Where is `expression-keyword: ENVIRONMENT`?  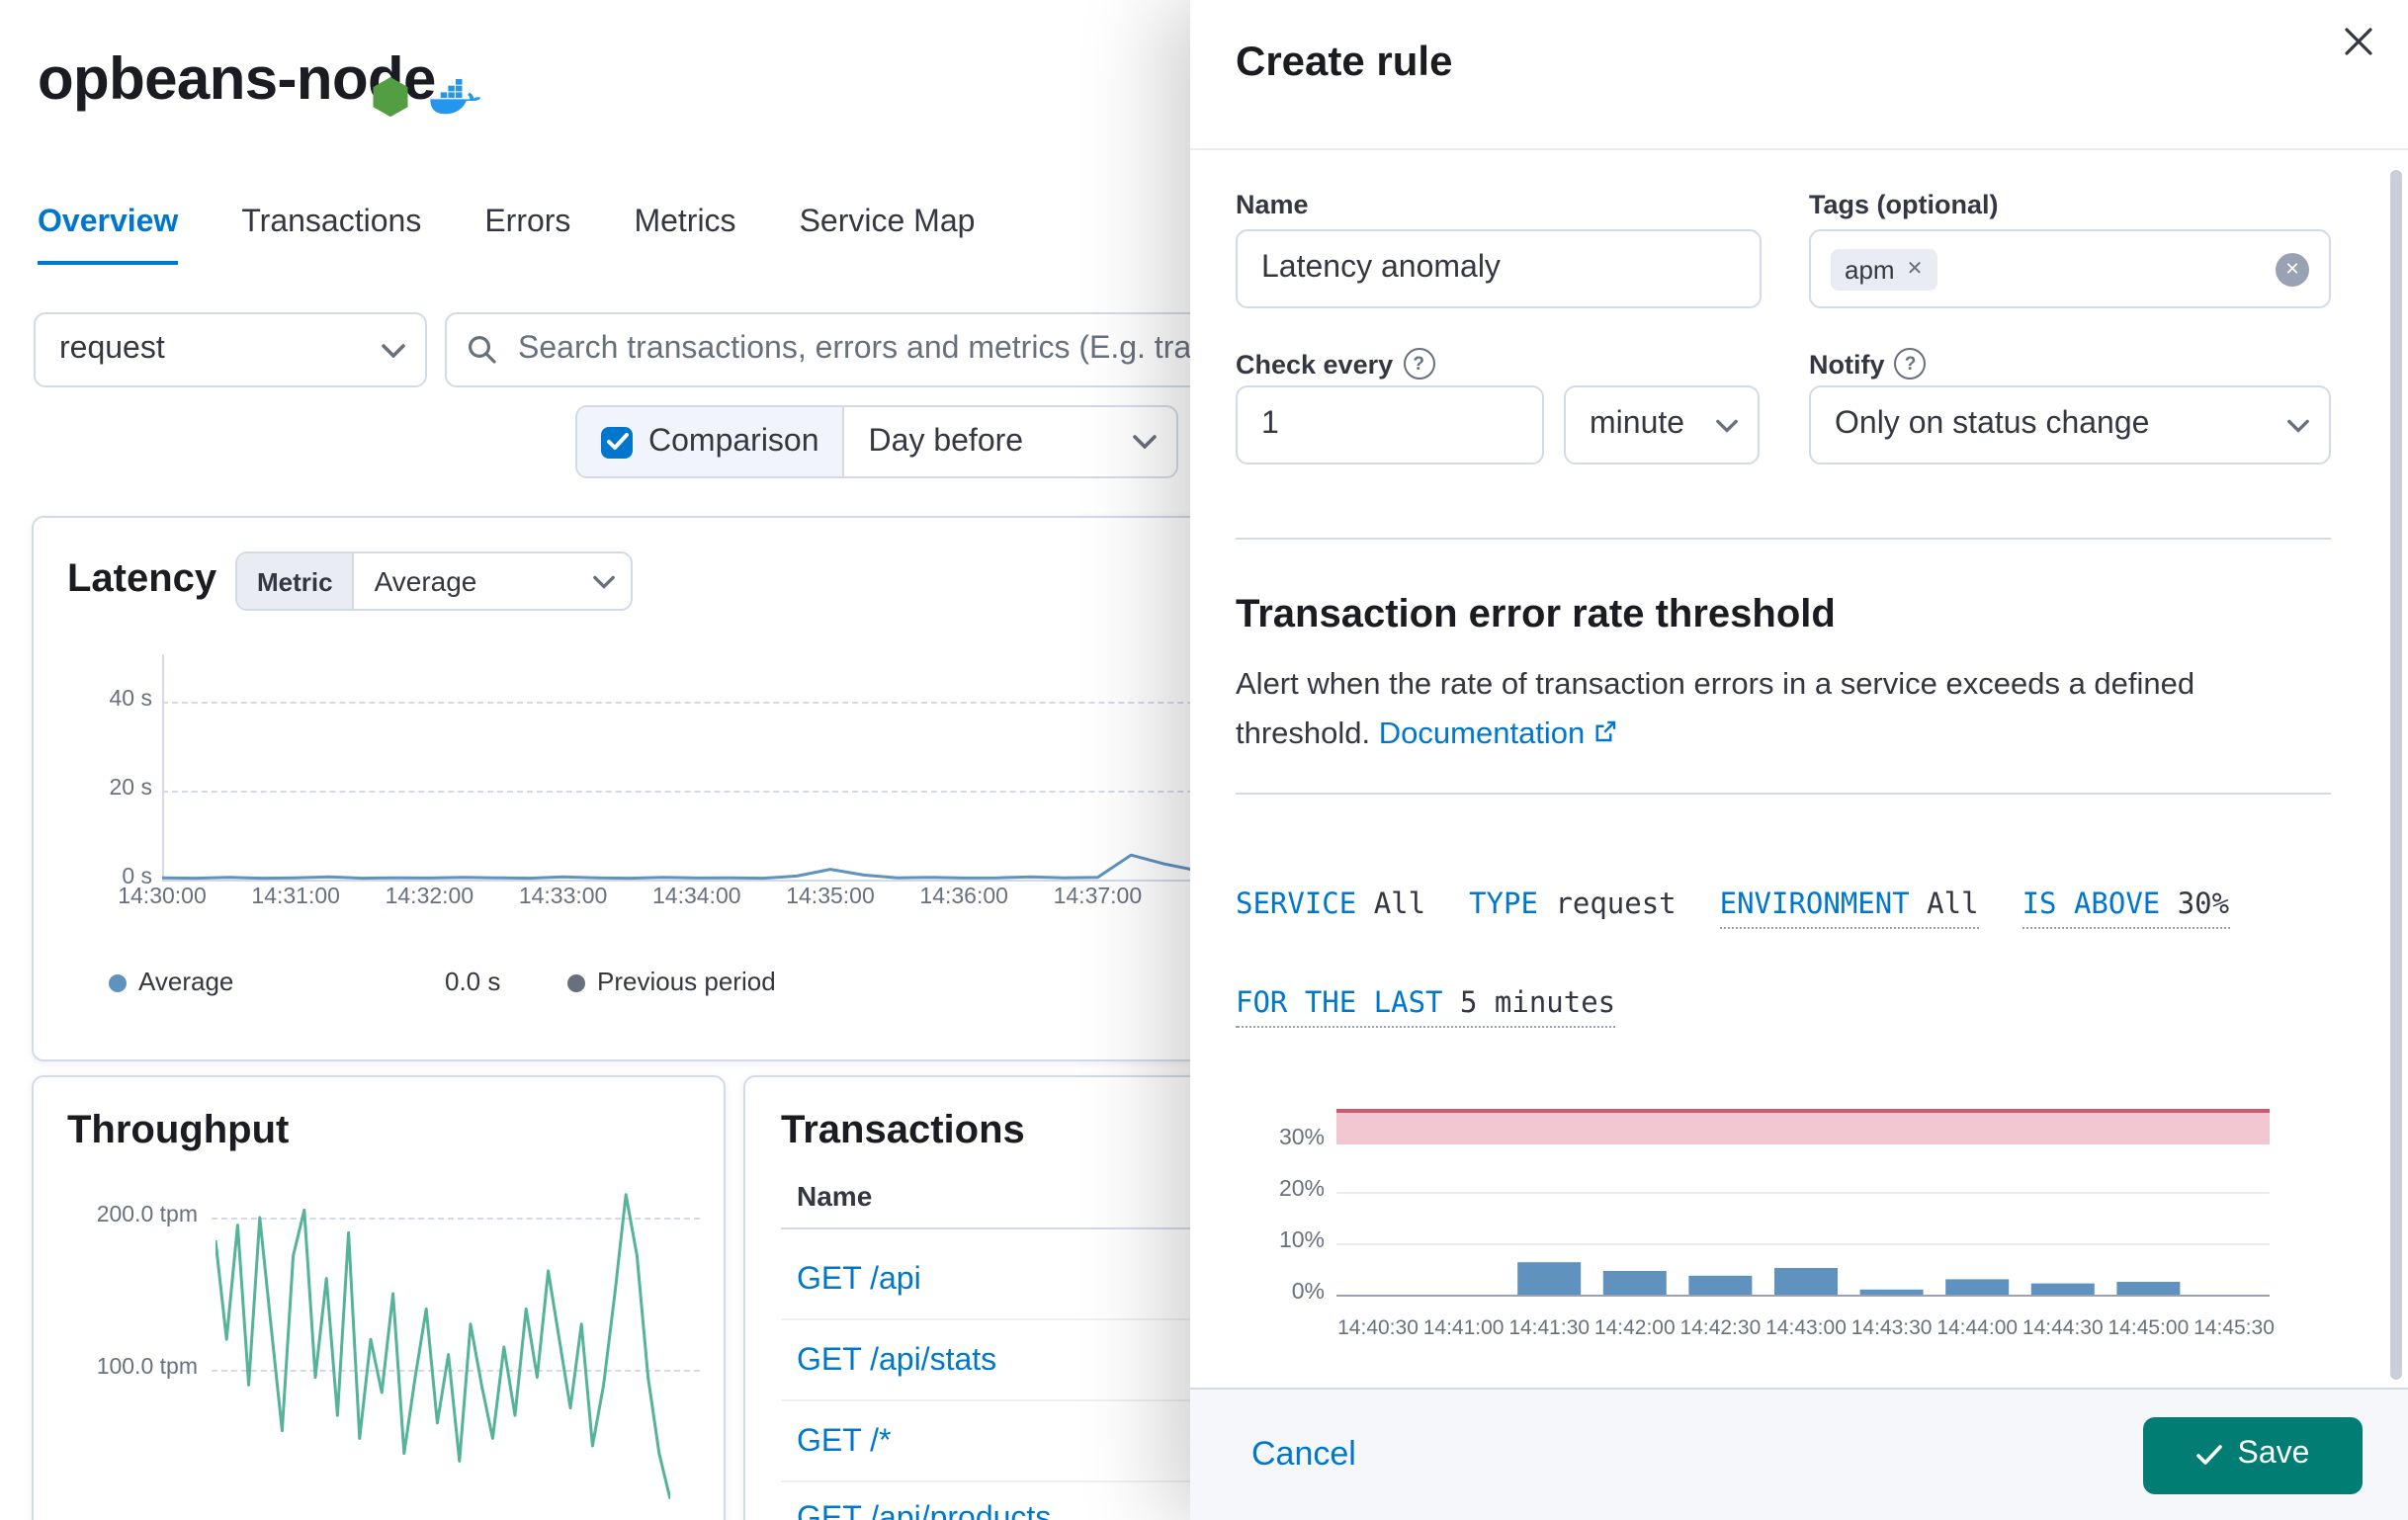 expression-keyword: ENVIRONMENT is located at coordinates (1815, 905).